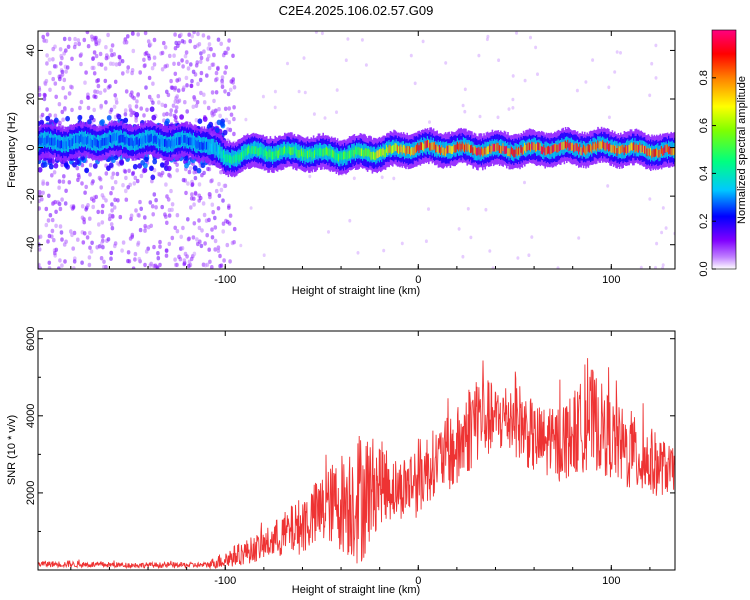 The width and height of the screenshot is (750, 600). What do you see at coordinates (31, 99) in the screenshot?
I see `y-tick-label: 20` at bounding box center [31, 99].